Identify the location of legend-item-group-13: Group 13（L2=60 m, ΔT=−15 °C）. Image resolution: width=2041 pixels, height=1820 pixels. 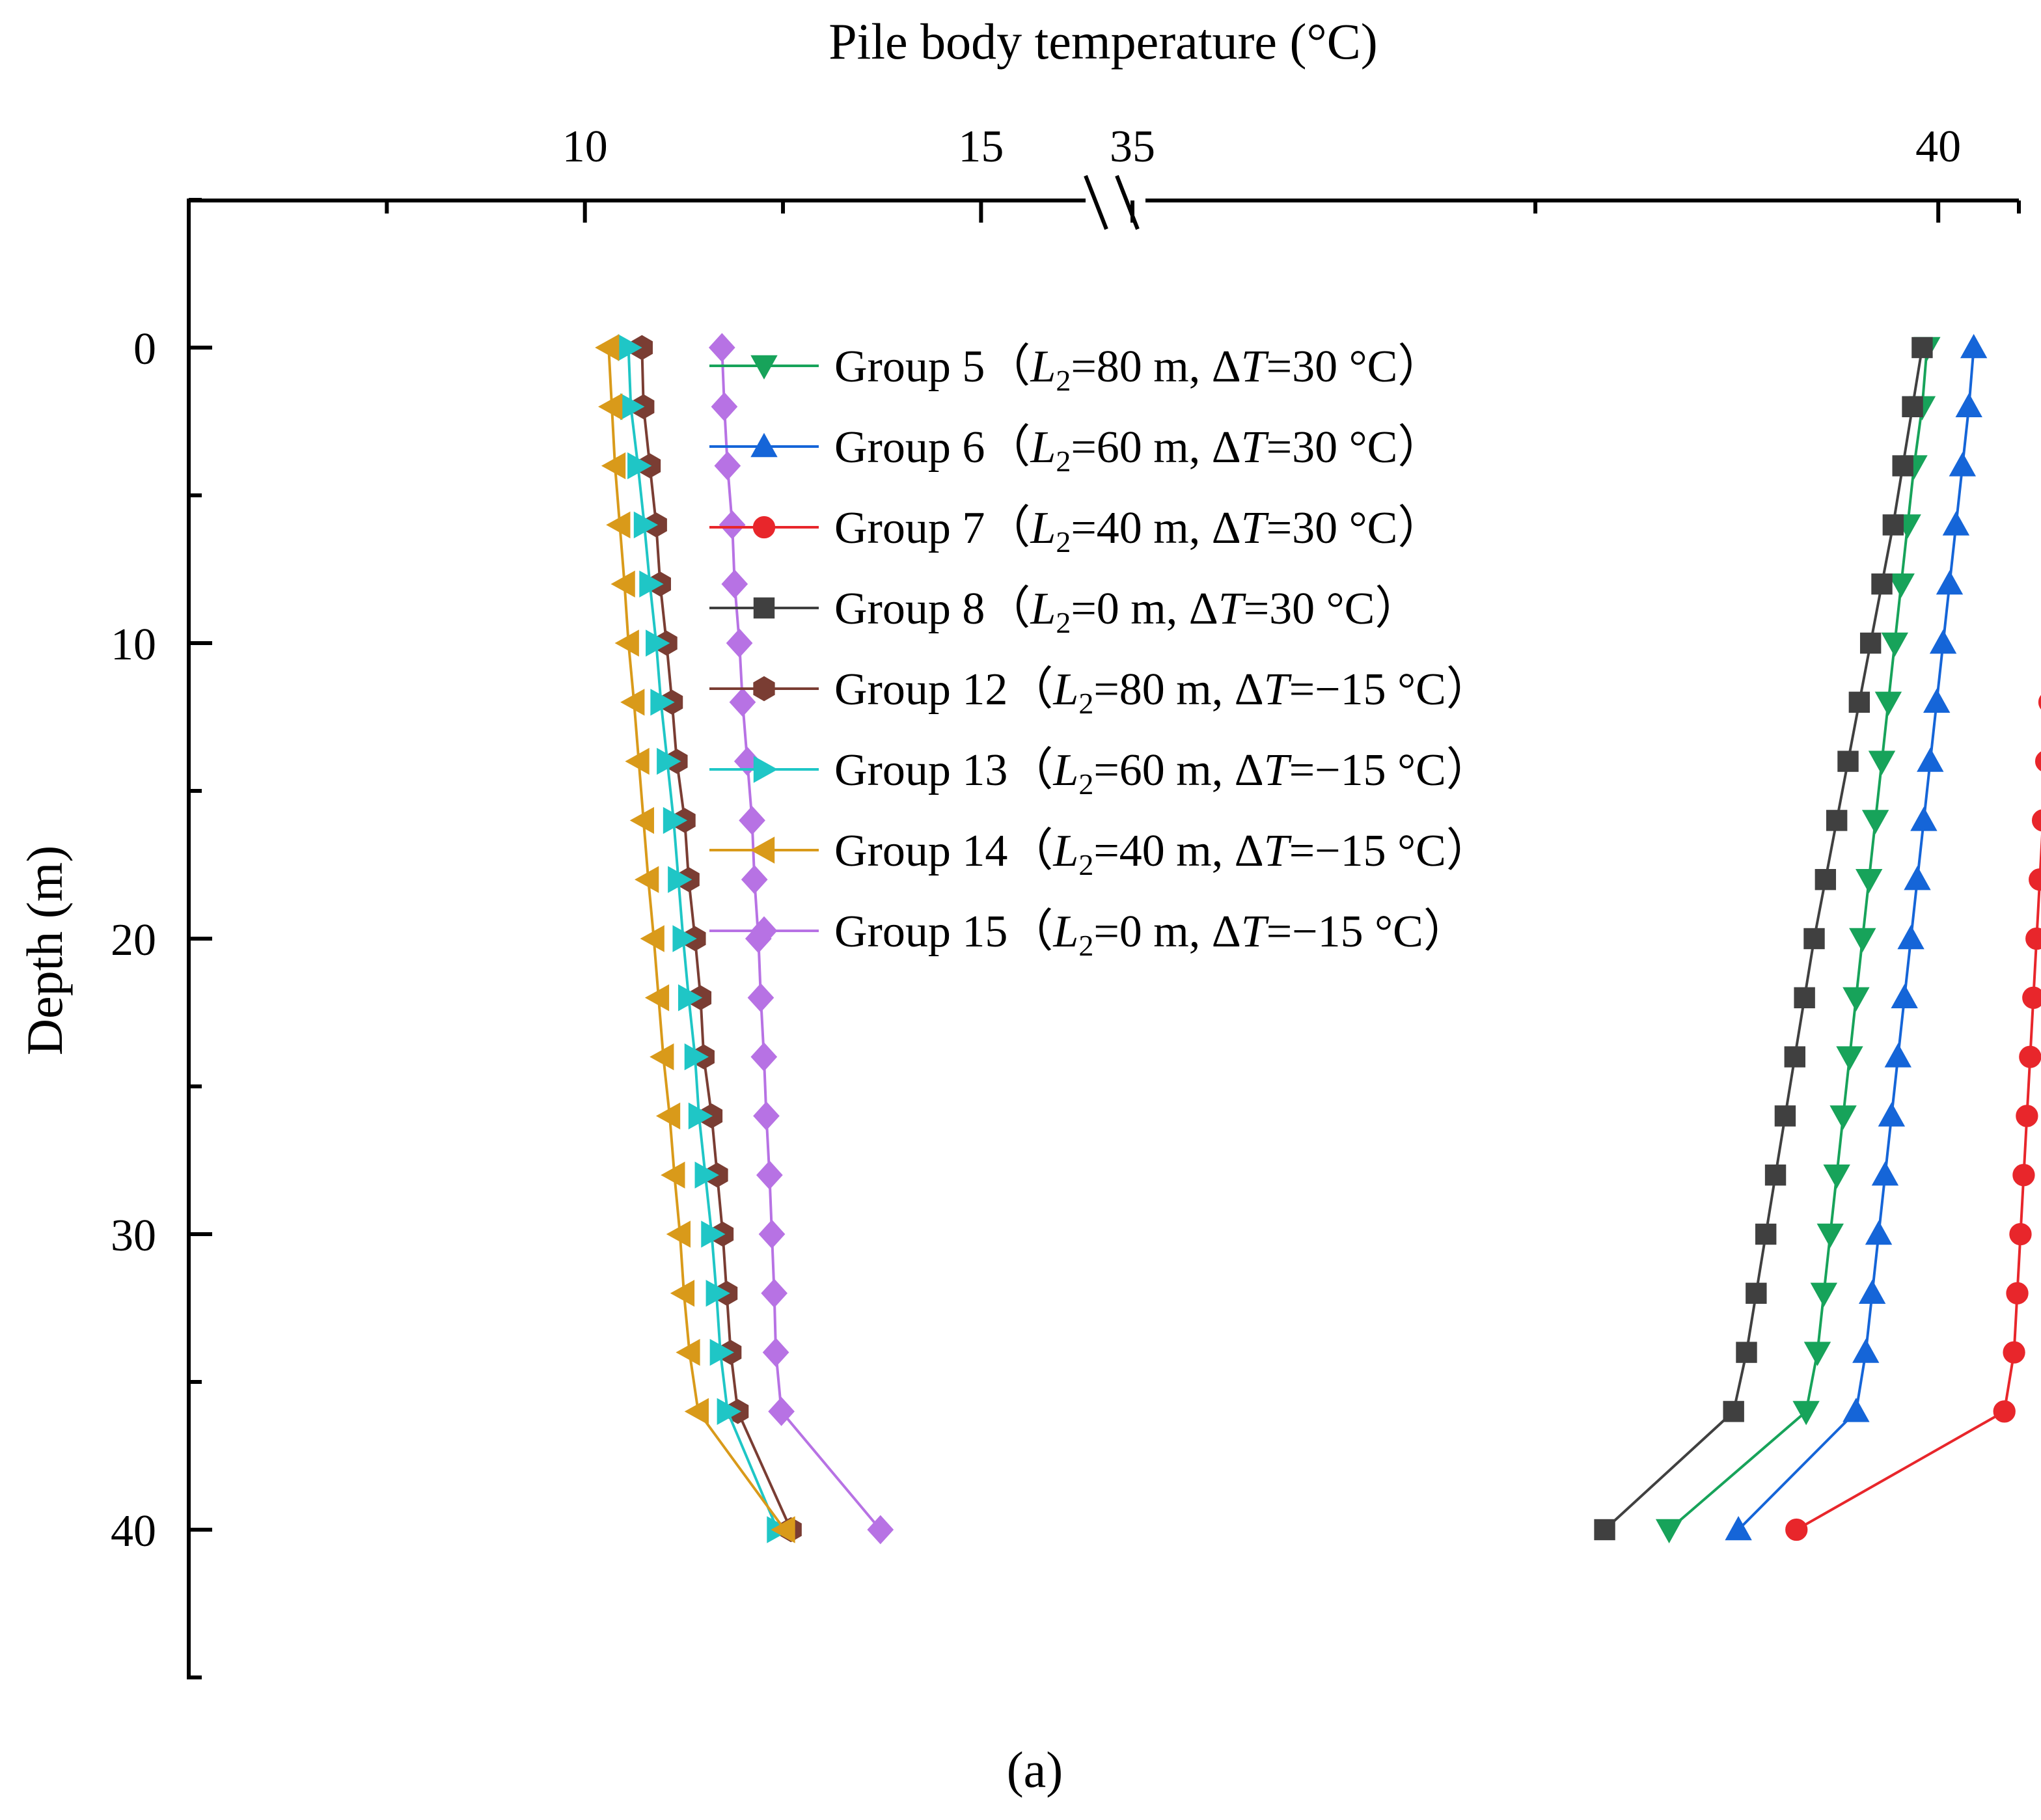
(1100, 773).